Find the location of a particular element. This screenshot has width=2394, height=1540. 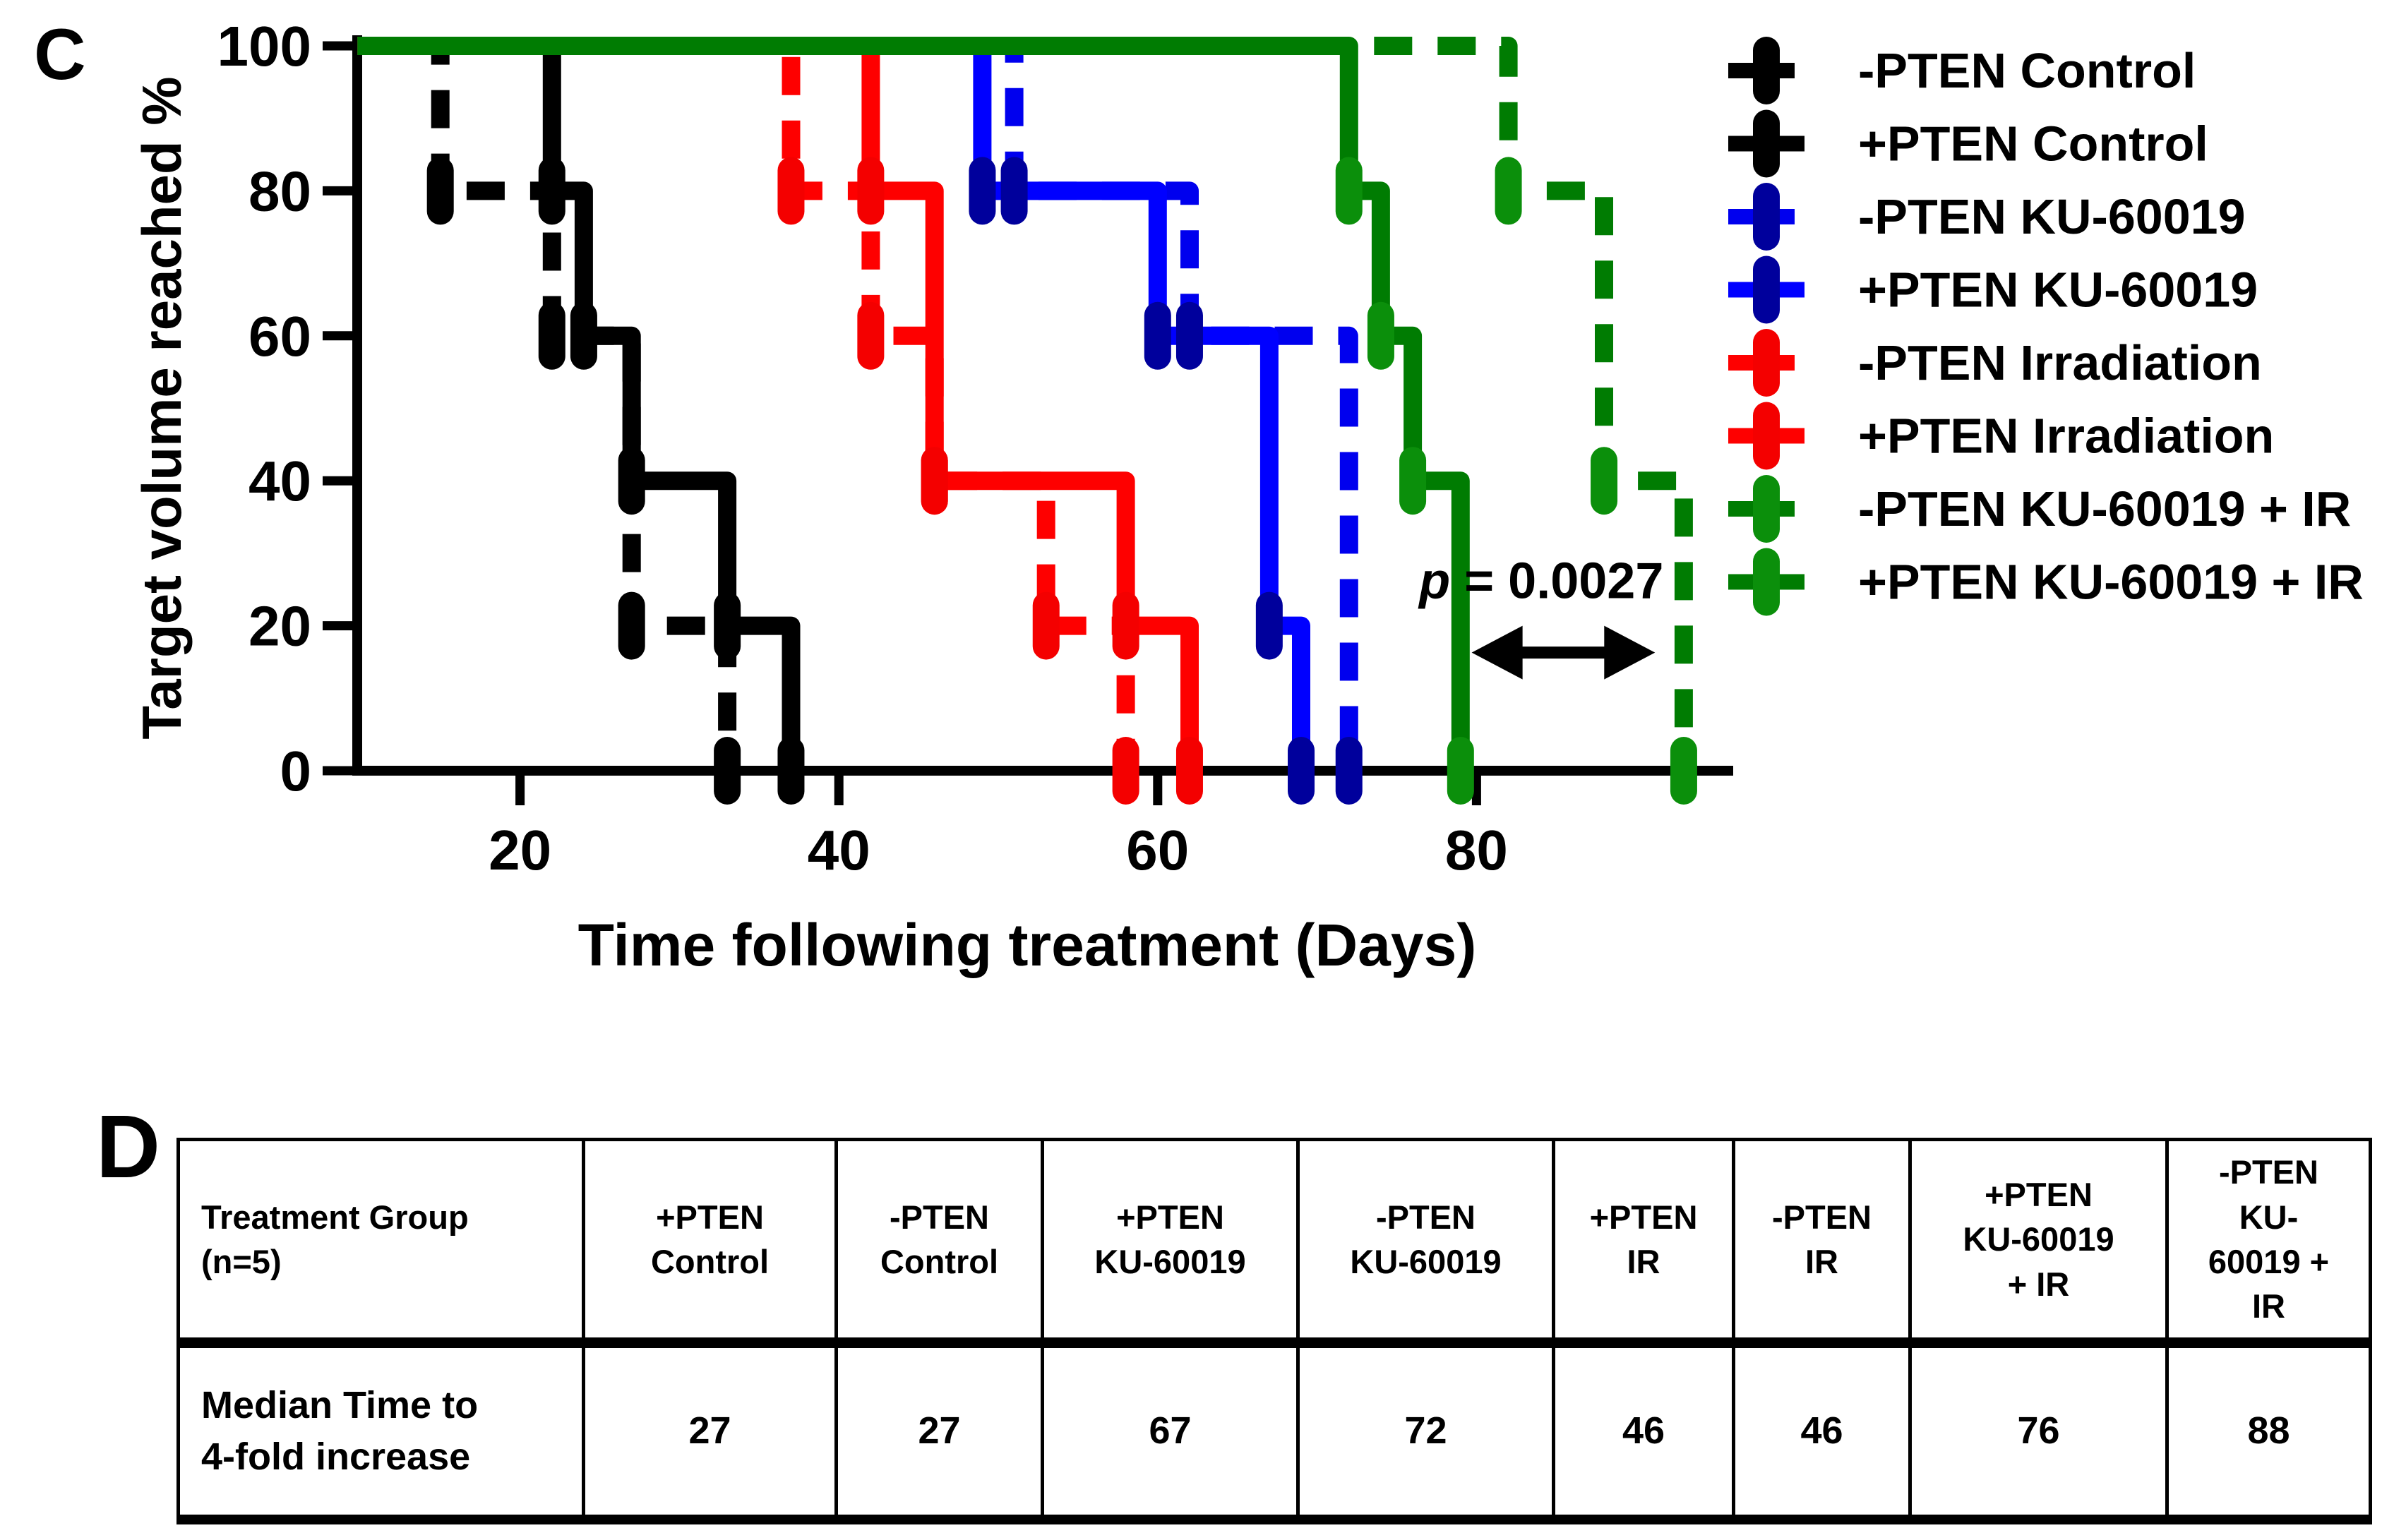

legend-item: +PTEN Irradiation is located at coordinates (2001, 436).